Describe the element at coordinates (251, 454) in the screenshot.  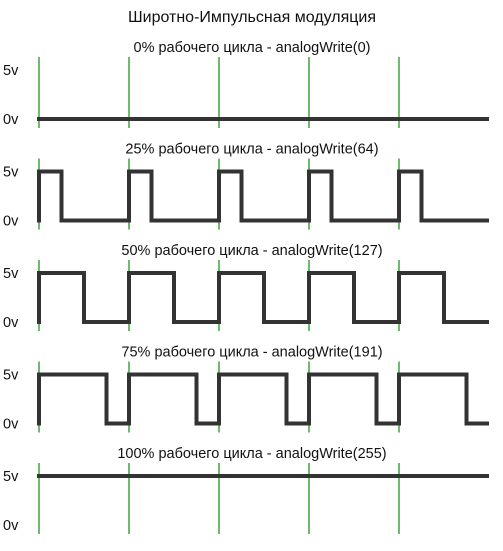
I see `panel-caption: 100% рабочего цикла - analogWrite(255)` at that location.